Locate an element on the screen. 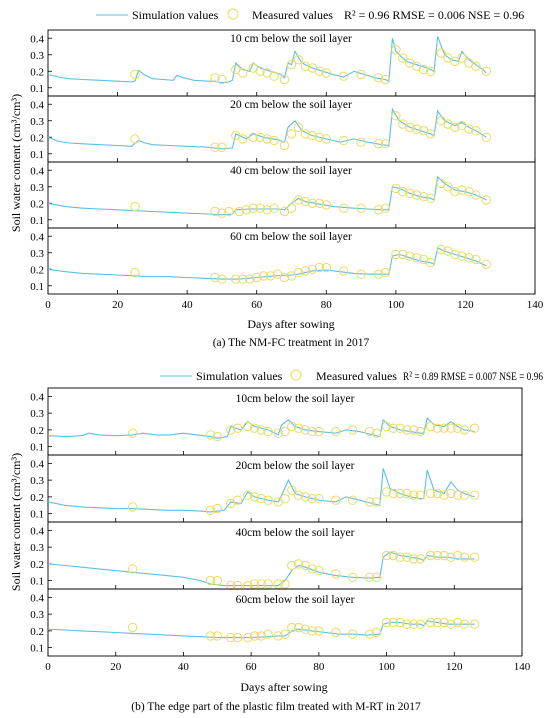  y-axis-label-a: Soil water content (cm³/cm³) is located at coordinates (16, 163).